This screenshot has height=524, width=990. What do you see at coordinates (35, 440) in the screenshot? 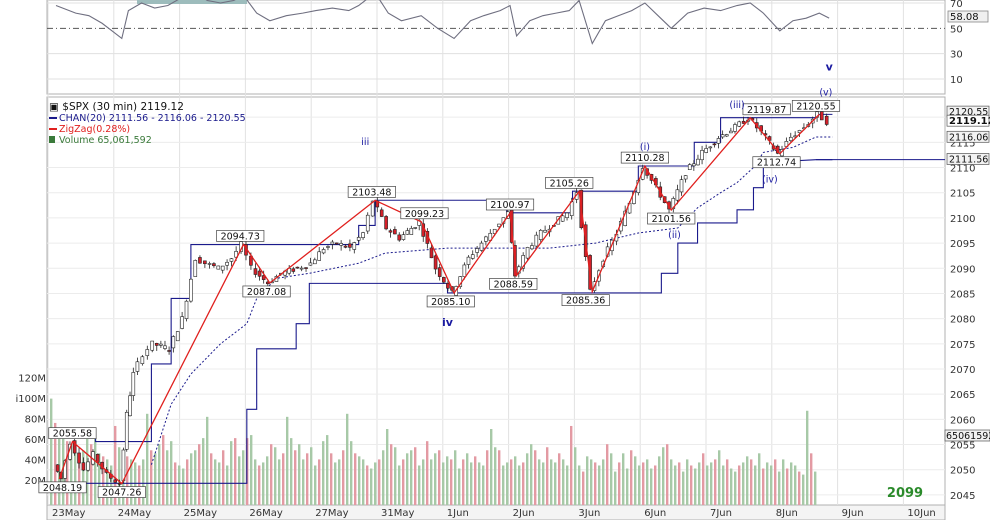
I see `volume-tick-label: 60M` at bounding box center [35, 440].